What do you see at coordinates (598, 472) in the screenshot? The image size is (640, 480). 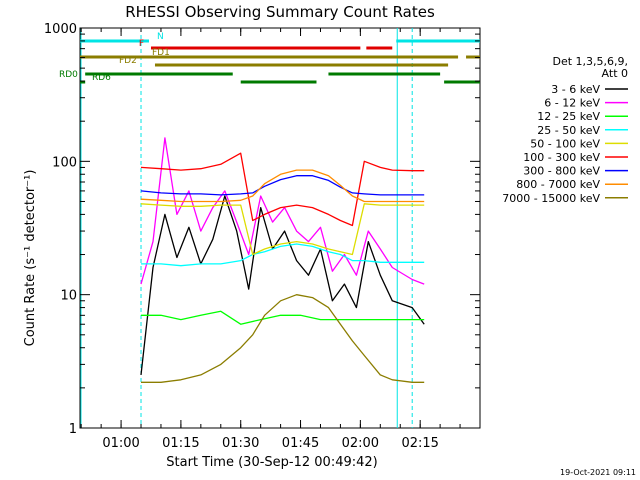 I see `timestamp: 19-Oct-2021 09:11` at bounding box center [598, 472].